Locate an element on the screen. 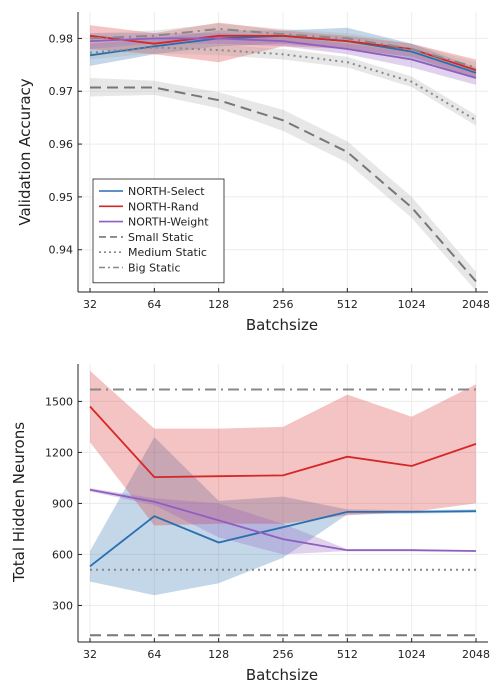 The height and width of the screenshot is (700, 500). accuracy-x-tick-label: 1024 is located at coordinates (412, 304).